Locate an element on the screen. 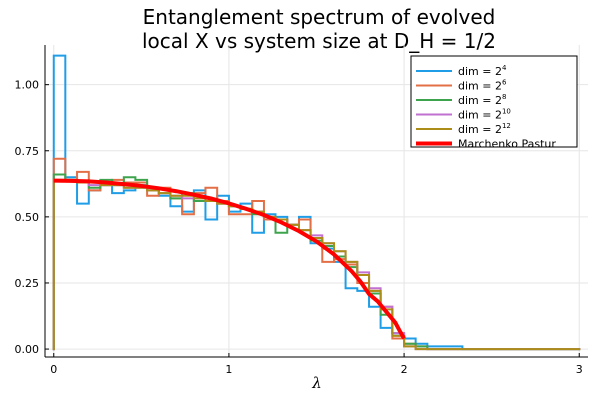  legend-label-2: dim = 28 is located at coordinates (482, 100).